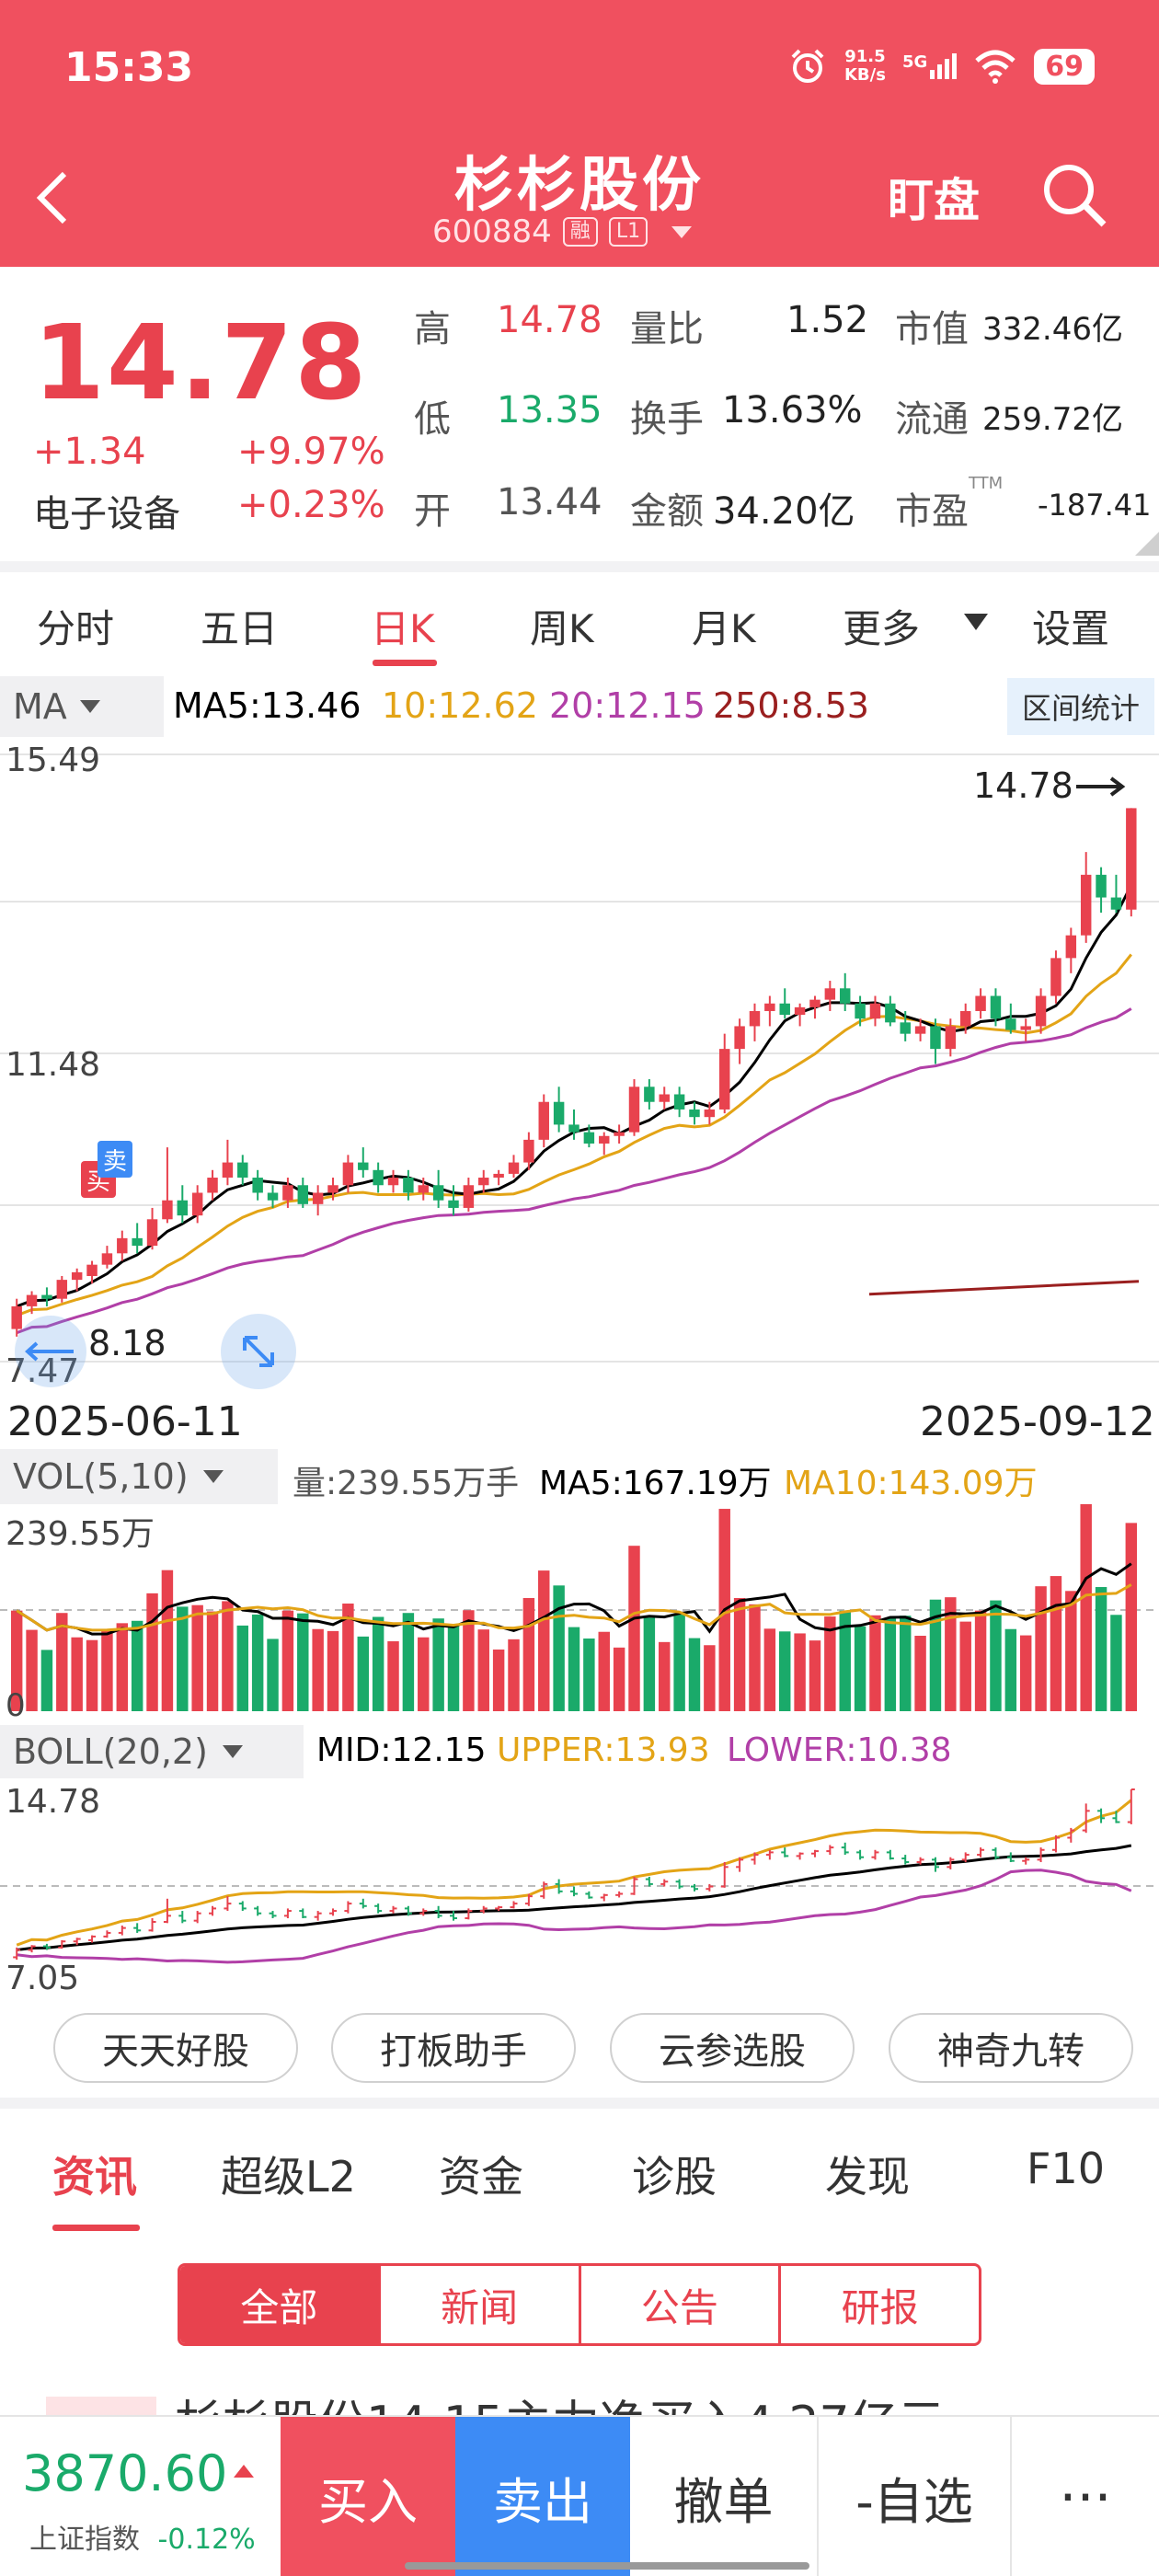 The height and width of the screenshot is (2576, 1159). Describe the element at coordinates (882, 628) in the screenshot. I see `tab-more: 更多` at that location.